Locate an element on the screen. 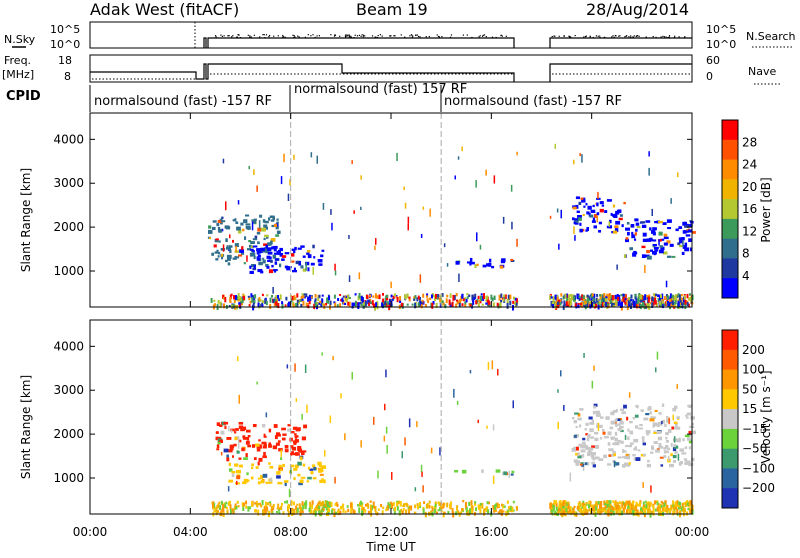  xtick-label: 00:00 is located at coordinates (90, 532).